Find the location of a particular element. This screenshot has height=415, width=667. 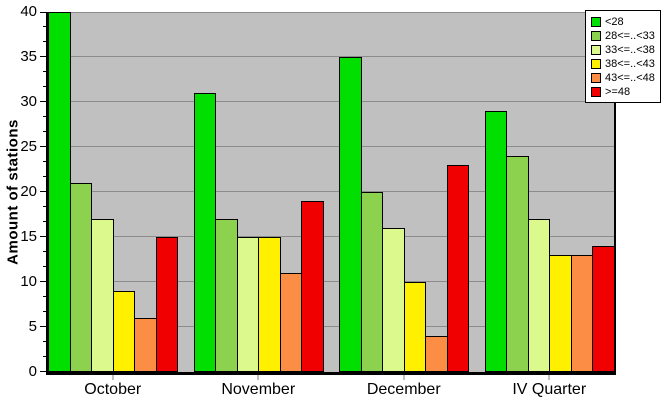

legend-label: 33<=..<38 is located at coordinates (630, 49).